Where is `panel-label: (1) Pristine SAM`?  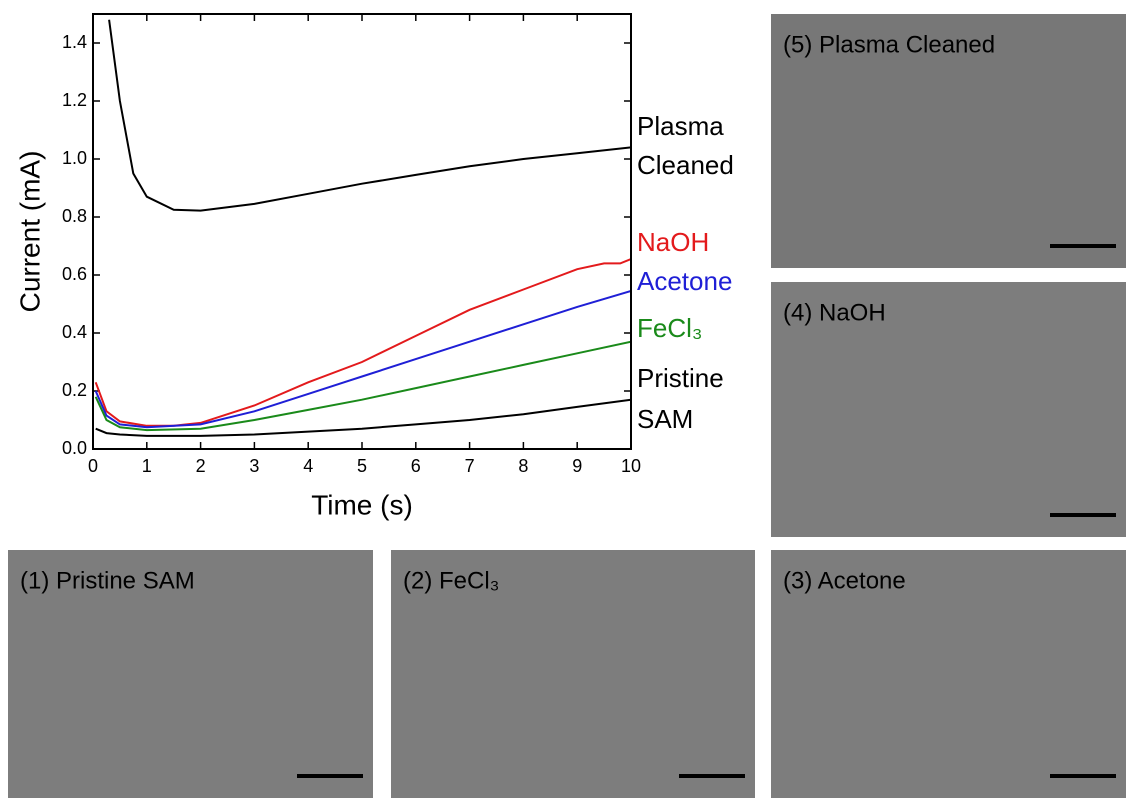 panel-label: (1) Pristine SAM is located at coordinates (107, 580).